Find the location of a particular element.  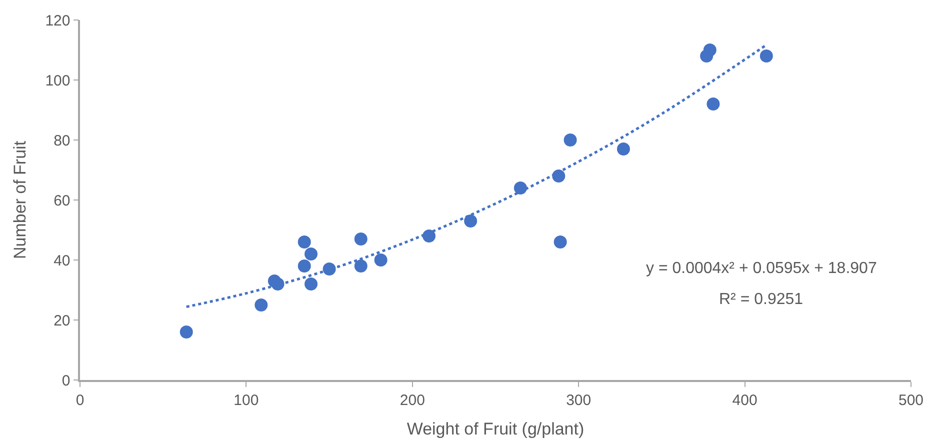

y-tick-label: 100 is located at coordinates (57, 81).